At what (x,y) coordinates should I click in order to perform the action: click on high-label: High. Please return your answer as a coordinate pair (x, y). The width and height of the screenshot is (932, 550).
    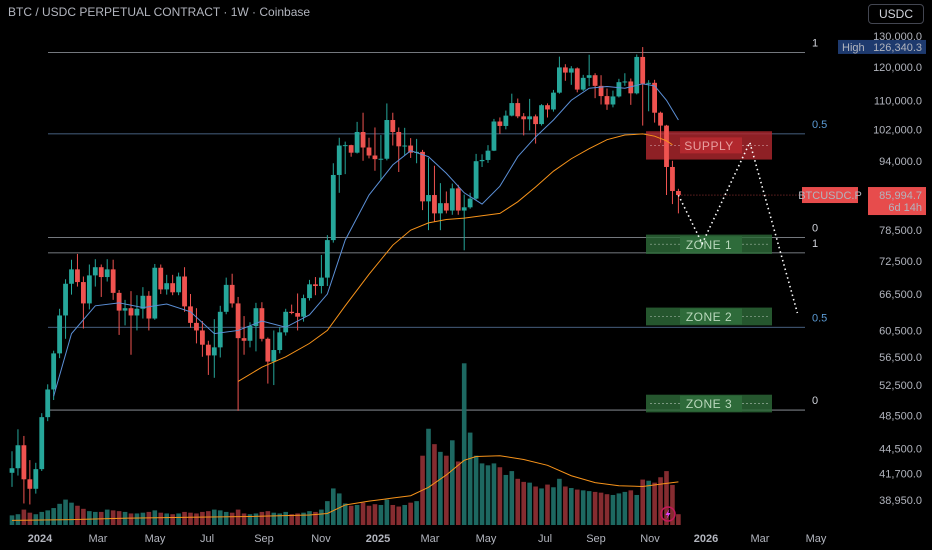
    Looking at the image, I should click on (853, 48).